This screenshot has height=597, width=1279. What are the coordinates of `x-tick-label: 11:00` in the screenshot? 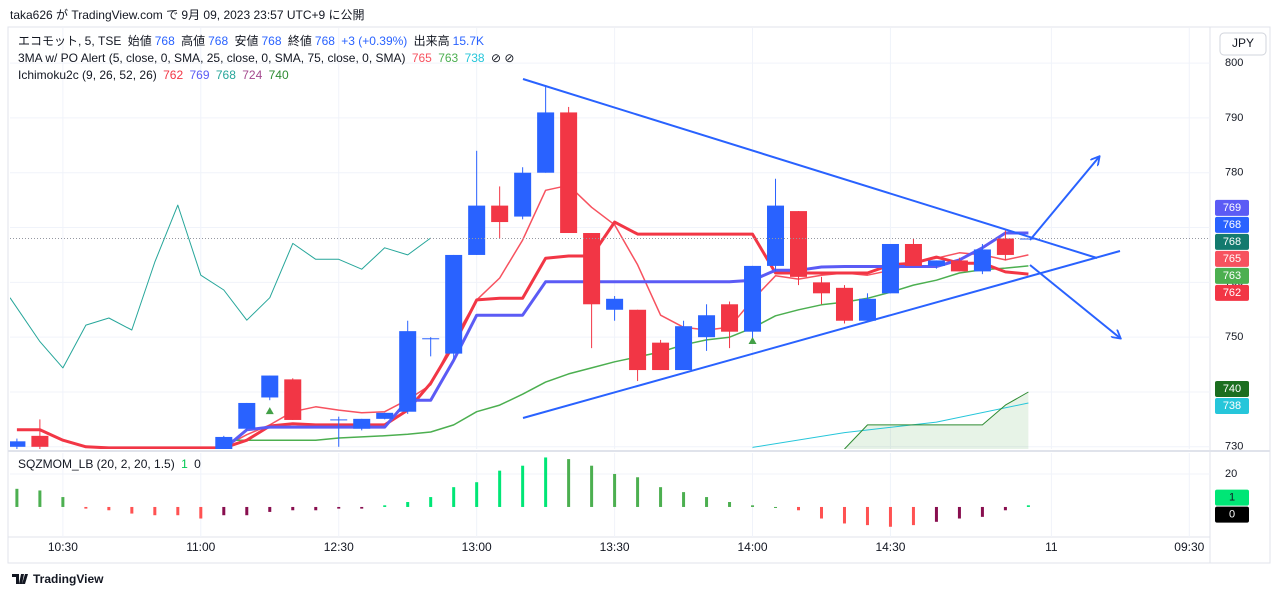 It's located at (200, 547).